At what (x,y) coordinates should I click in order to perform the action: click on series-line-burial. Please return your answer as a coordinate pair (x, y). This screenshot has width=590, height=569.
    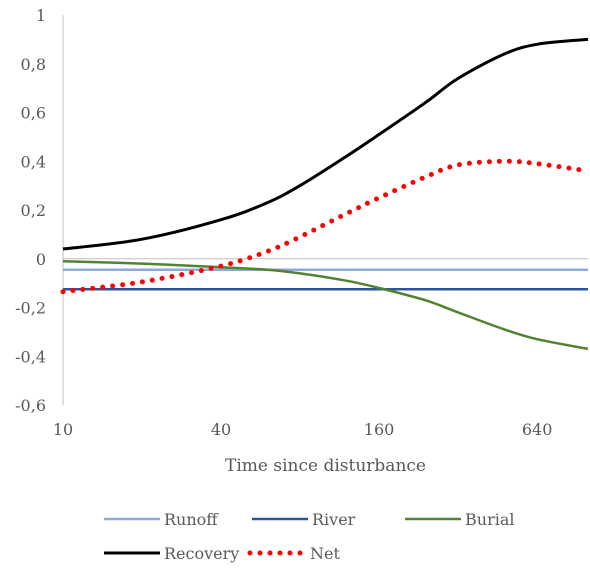
    Looking at the image, I should click on (325, 305).